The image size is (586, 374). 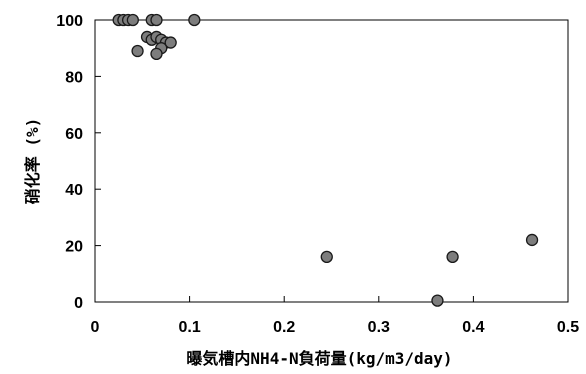 What do you see at coordinates (189, 327) in the screenshot?
I see `x-tick-label: 0.1` at bounding box center [189, 327].